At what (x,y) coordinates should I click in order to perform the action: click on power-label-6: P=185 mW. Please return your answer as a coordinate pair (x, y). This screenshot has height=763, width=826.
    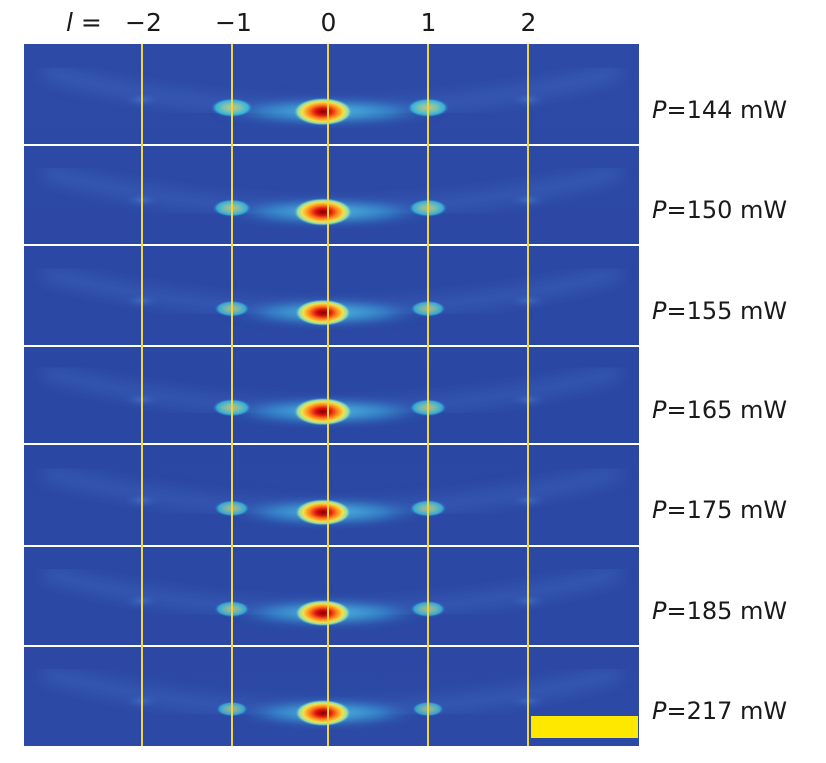
    Looking at the image, I should click on (719, 611).